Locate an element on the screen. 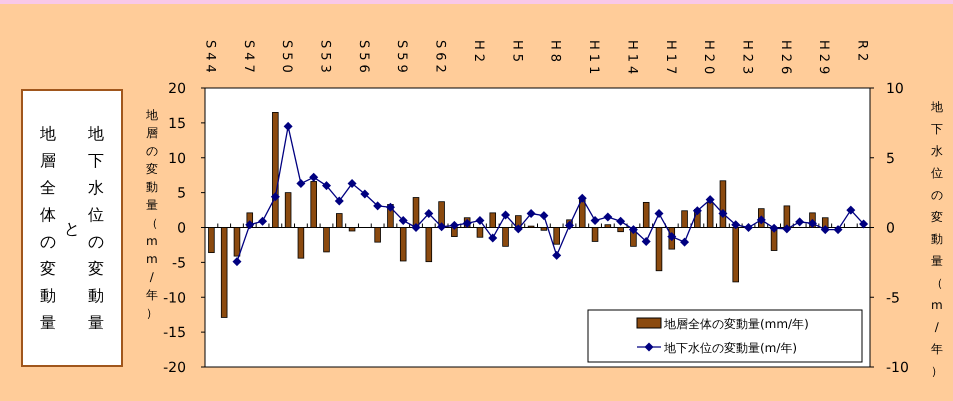 The height and width of the screenshot is (401, 953). x-tick-label: H2 is located at coordinates (478, 53).